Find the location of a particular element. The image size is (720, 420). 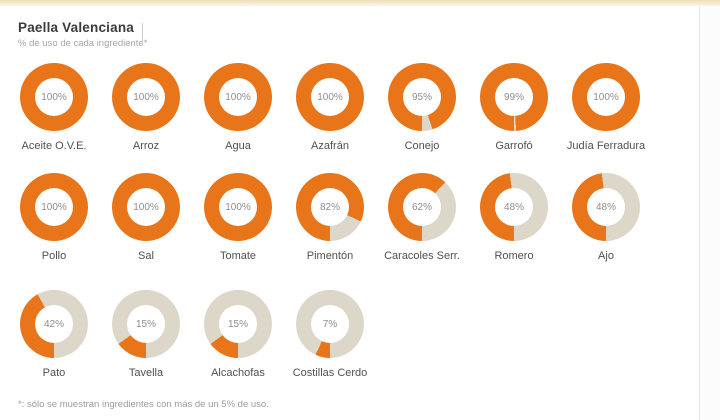

ingredient-label: Conejo is located at coordinates (422, 146).